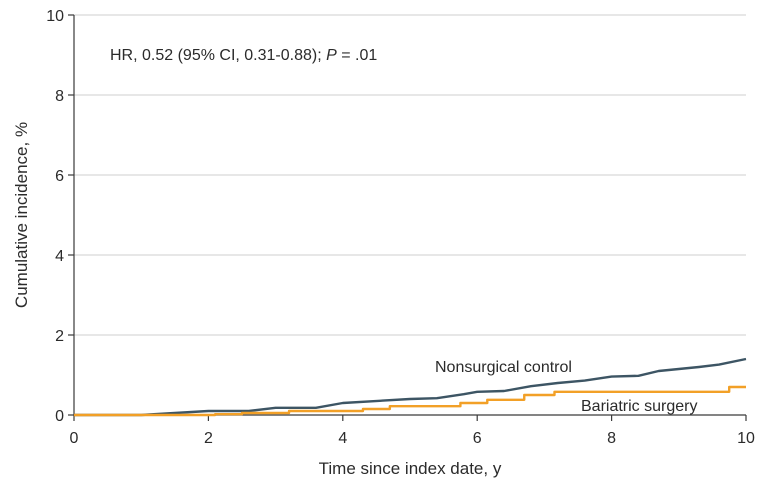  Describe the element at coordinates (639, 406) in the screenshot. I see `series-label-bariatric-surgery: Bariatric surgery` at that location.